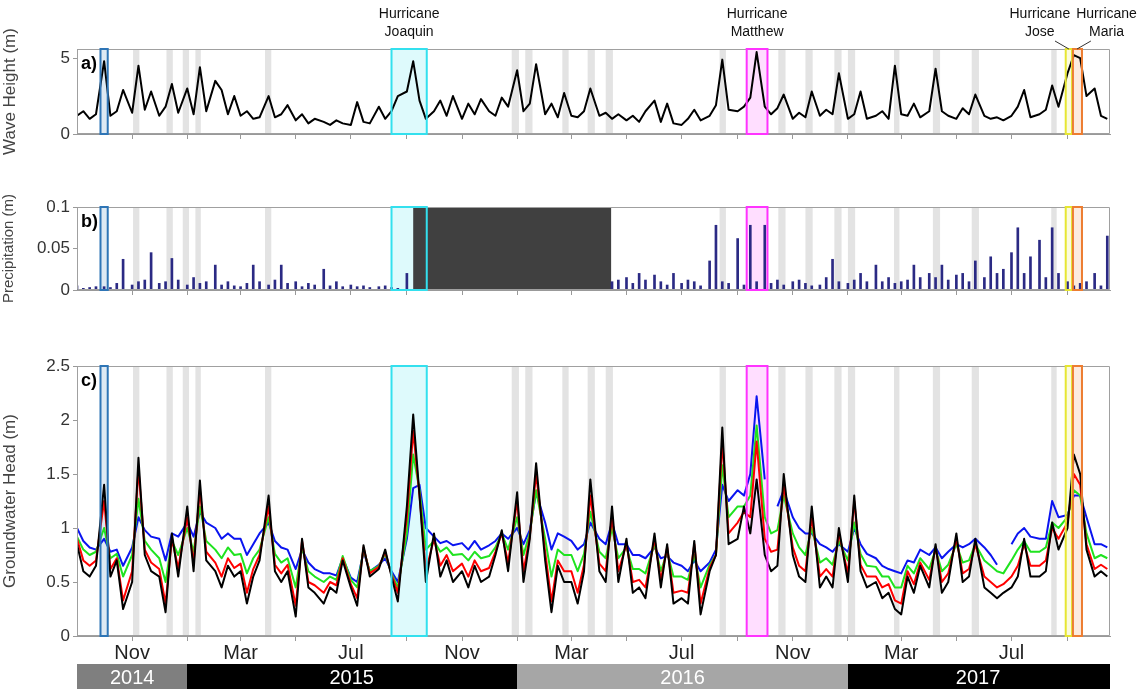 Image resolution: width=1146 pixels, height=689 pixels. I want to click on y-tick-label: 2, so click(65, 419).